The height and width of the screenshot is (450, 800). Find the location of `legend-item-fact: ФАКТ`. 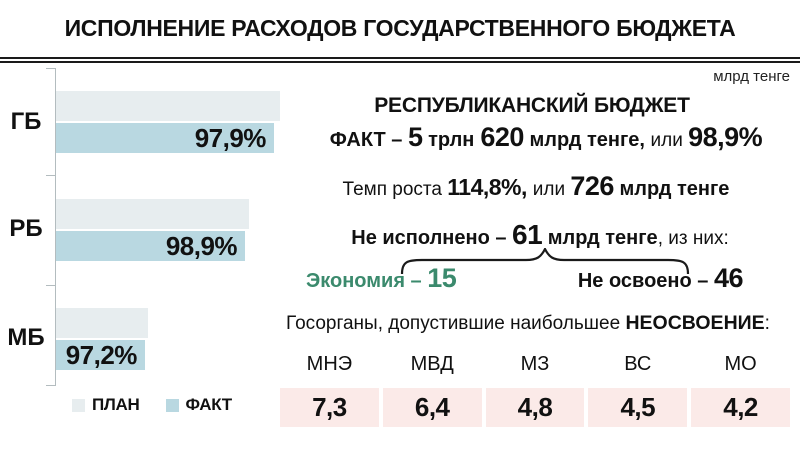

legend-item-fact: ФАКТ is located at coordinates (199, 405).